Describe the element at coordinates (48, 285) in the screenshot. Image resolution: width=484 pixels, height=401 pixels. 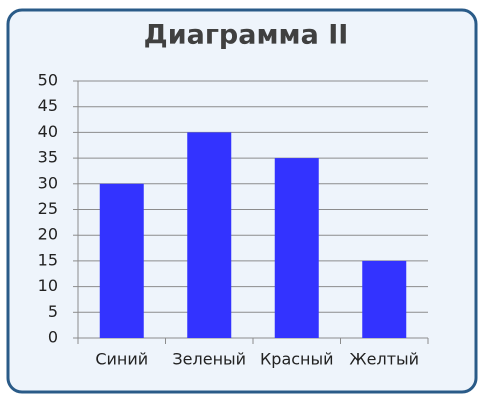
I see `y-tick-label: 10` at that location.